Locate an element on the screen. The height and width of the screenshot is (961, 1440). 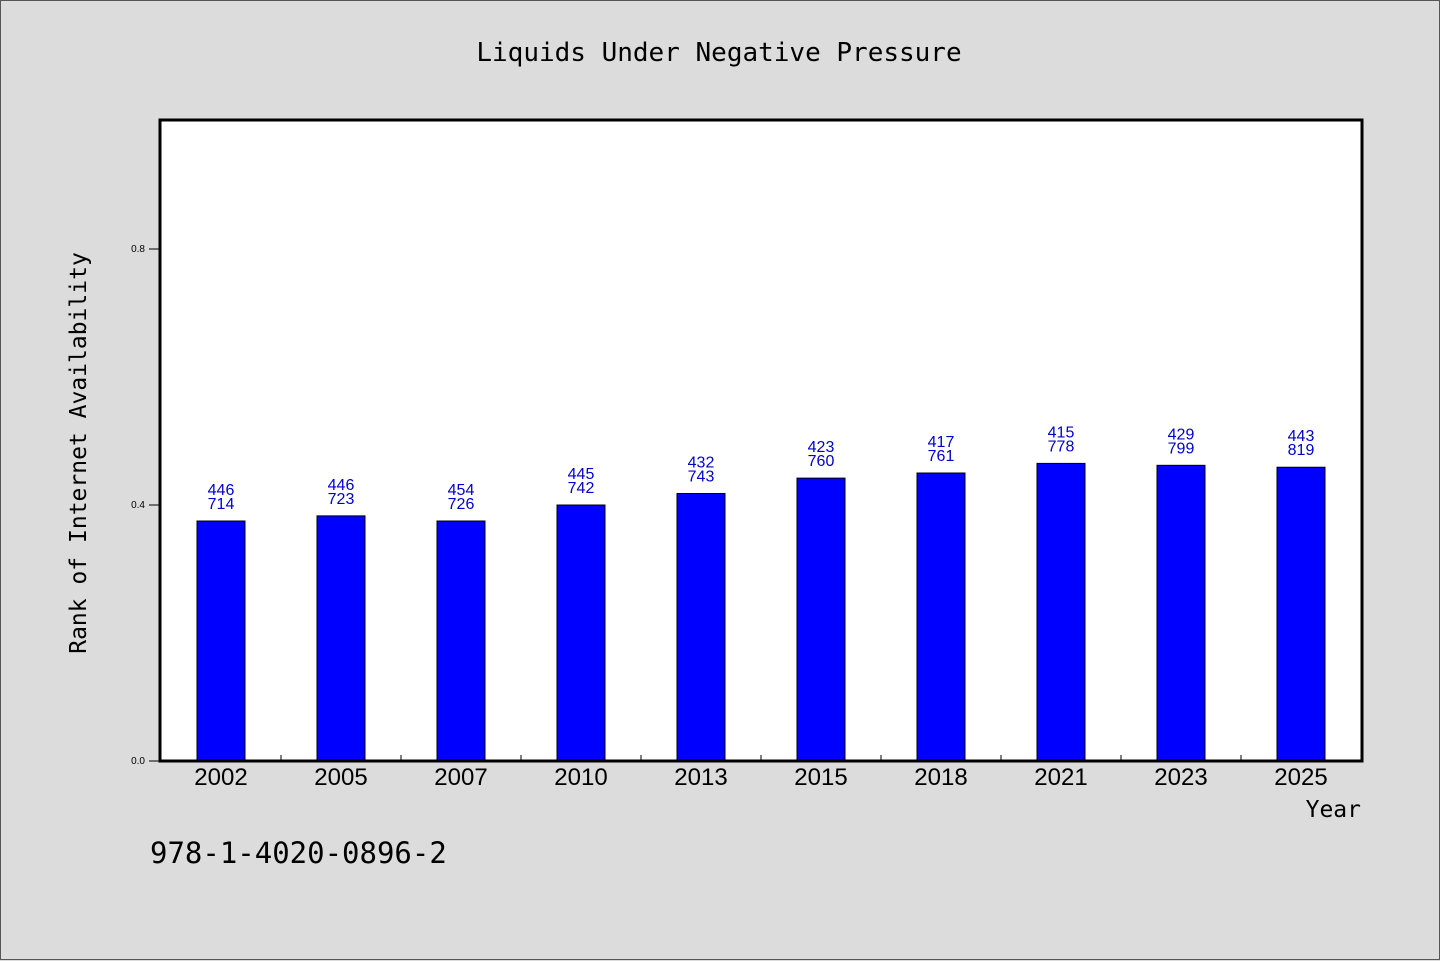
x-tick-label-2025: 2025 is located at coordinates (1300, 777).